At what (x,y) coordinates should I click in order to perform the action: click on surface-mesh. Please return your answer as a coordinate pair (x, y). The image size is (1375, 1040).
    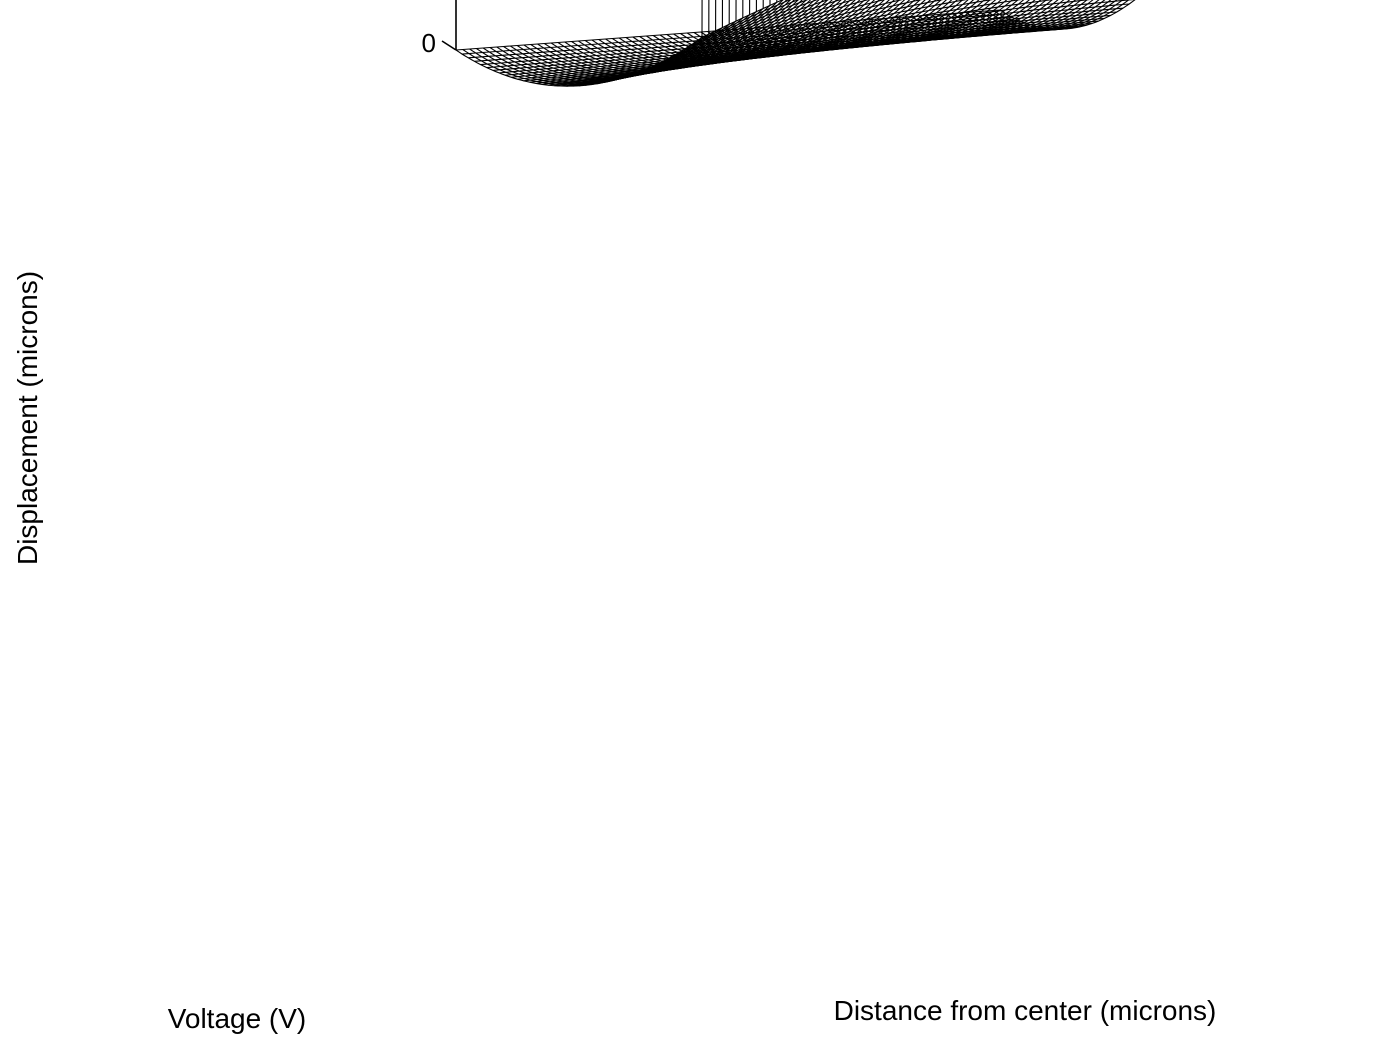
    Looking at the image, I should click on (795, 43).